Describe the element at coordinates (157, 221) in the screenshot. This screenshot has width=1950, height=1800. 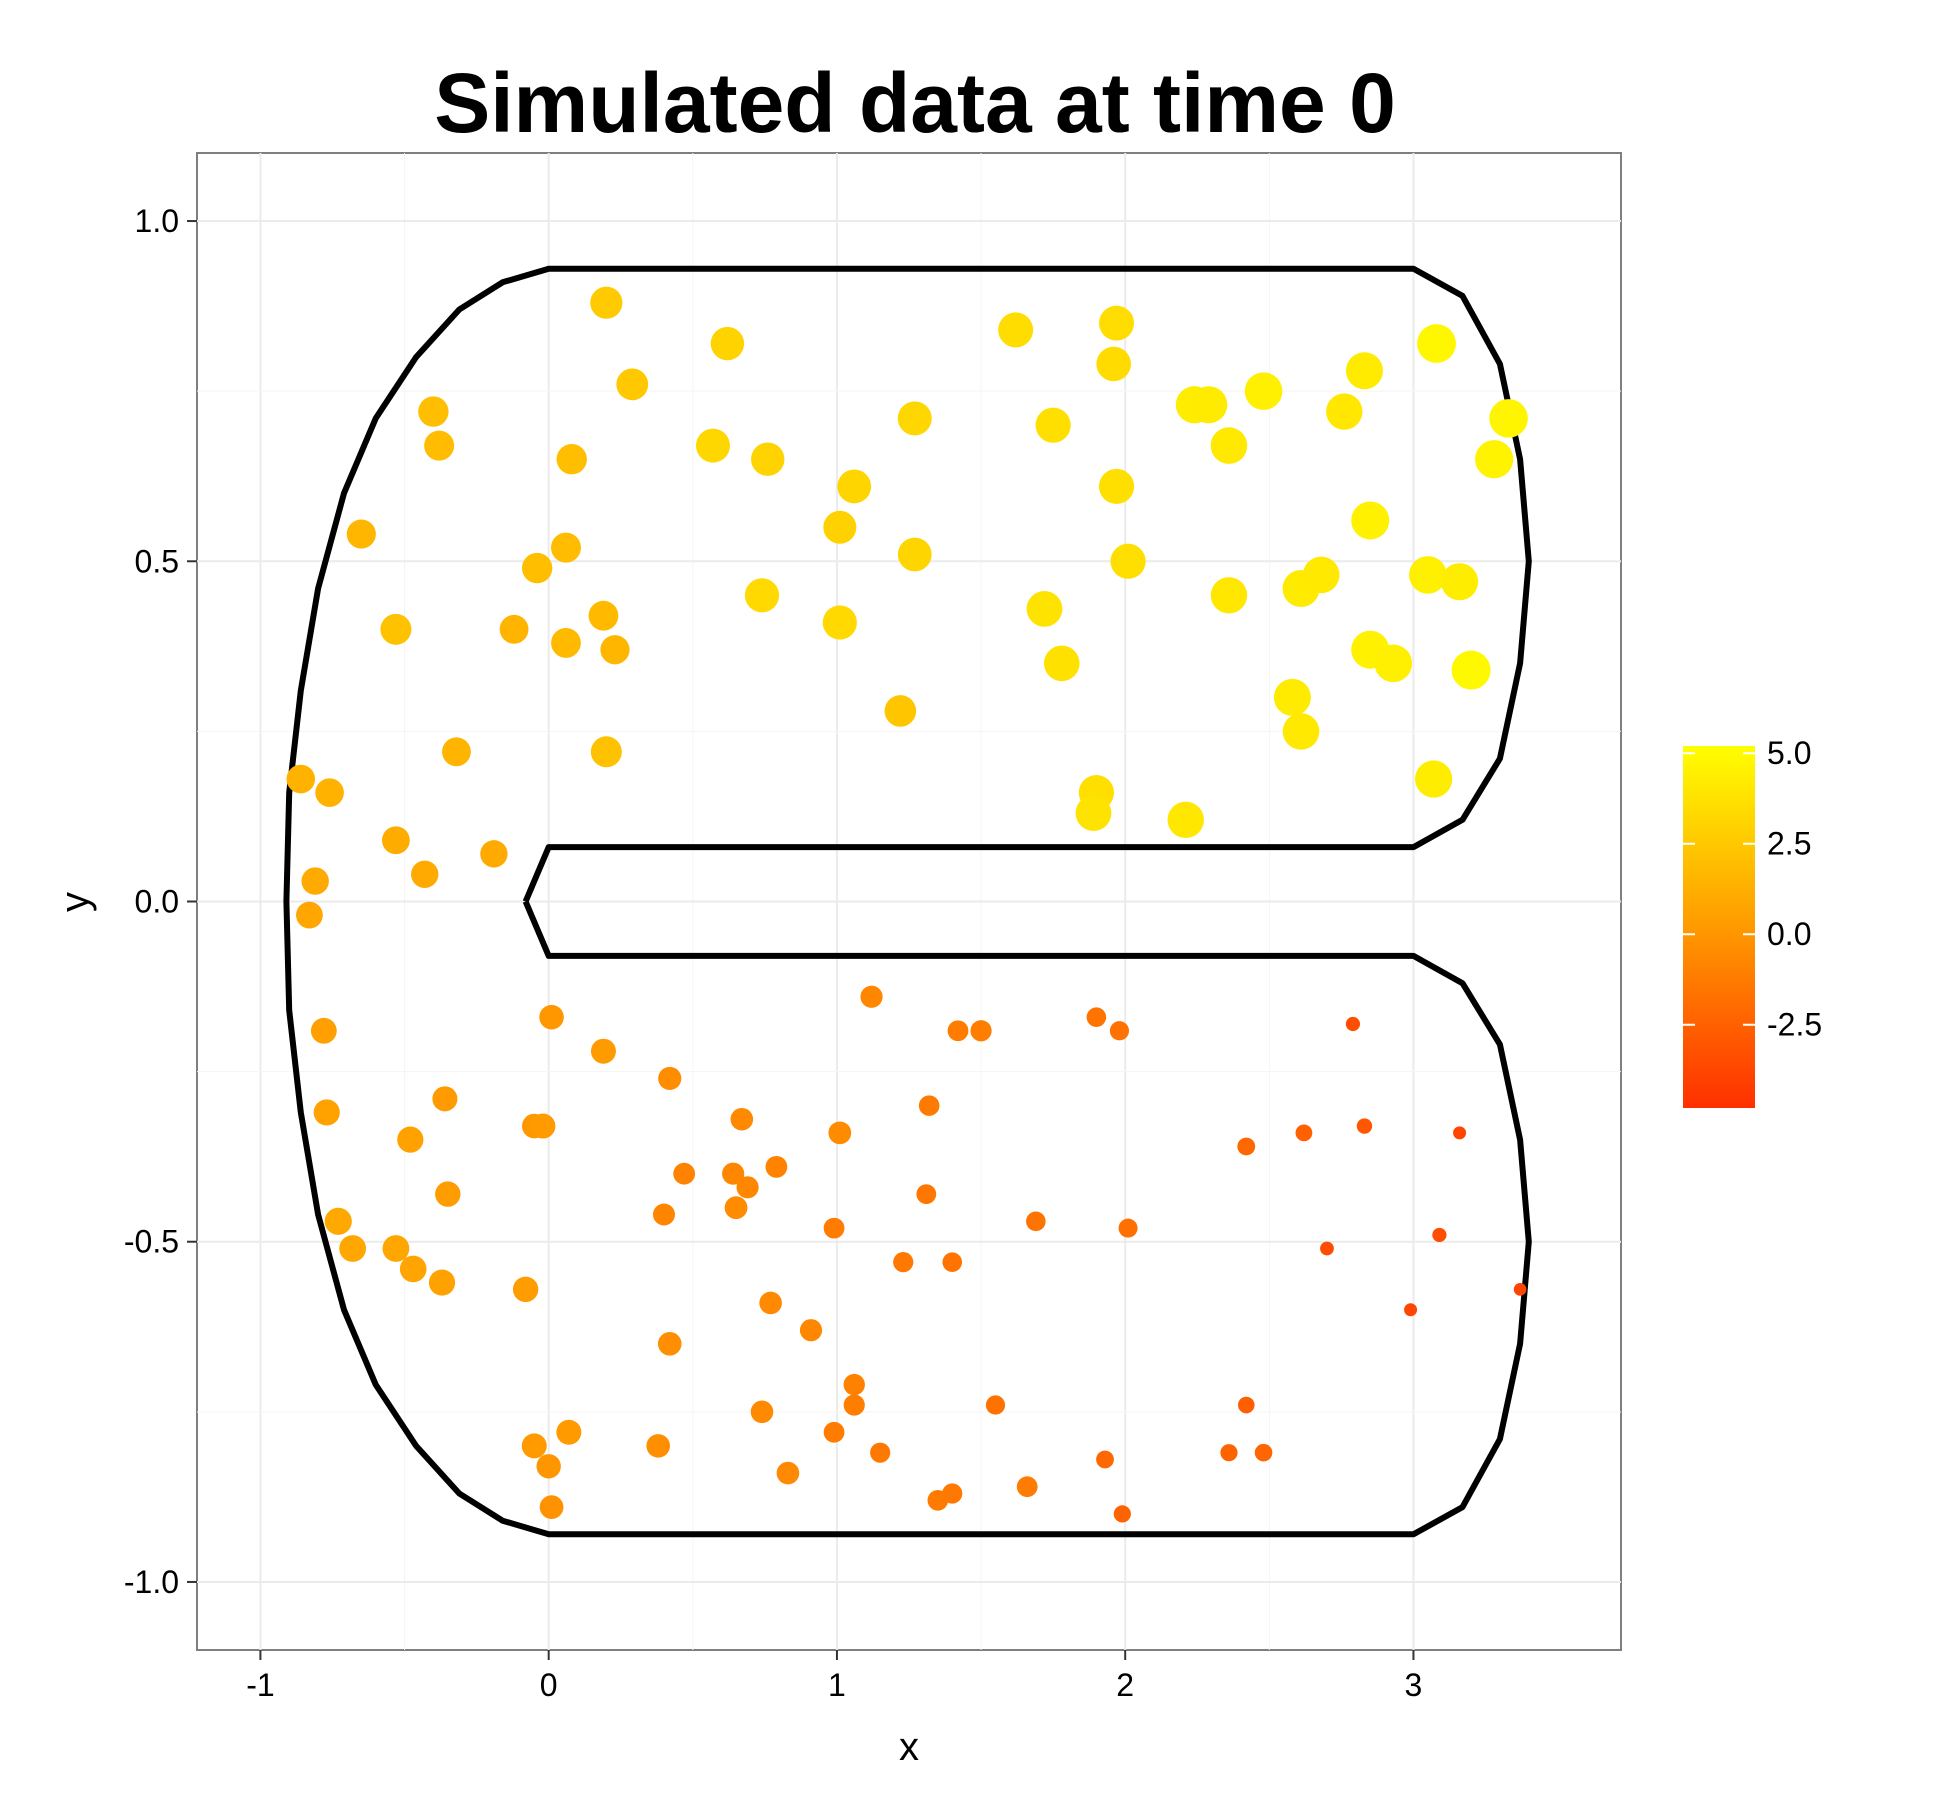
I see `y-tick-label: 1.0` at that location.